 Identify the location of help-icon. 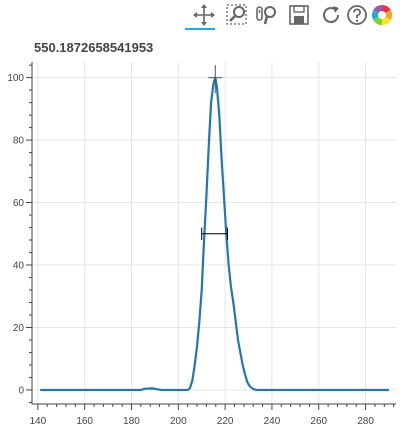
(357, 15).